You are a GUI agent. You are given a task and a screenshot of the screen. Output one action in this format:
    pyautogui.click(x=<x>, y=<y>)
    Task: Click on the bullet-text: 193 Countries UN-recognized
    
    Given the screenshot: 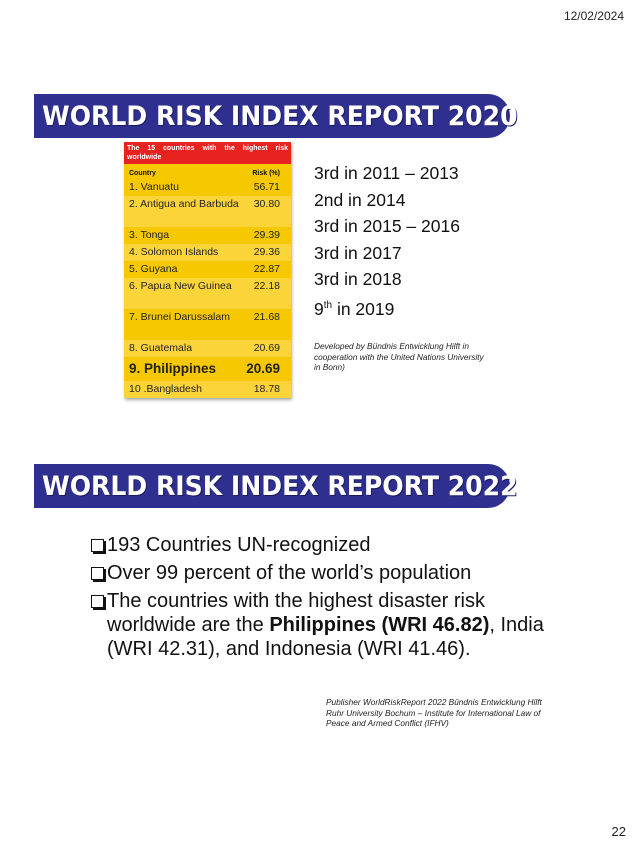 What is the action you would take?
    pyautogui.click(x=239, y=545)
    